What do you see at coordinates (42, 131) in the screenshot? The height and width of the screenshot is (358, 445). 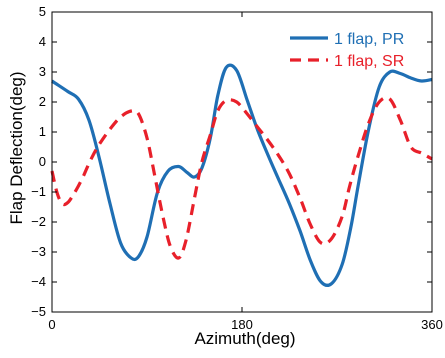 I see `y-tick-label: 1` at bounding box center [42, 131].